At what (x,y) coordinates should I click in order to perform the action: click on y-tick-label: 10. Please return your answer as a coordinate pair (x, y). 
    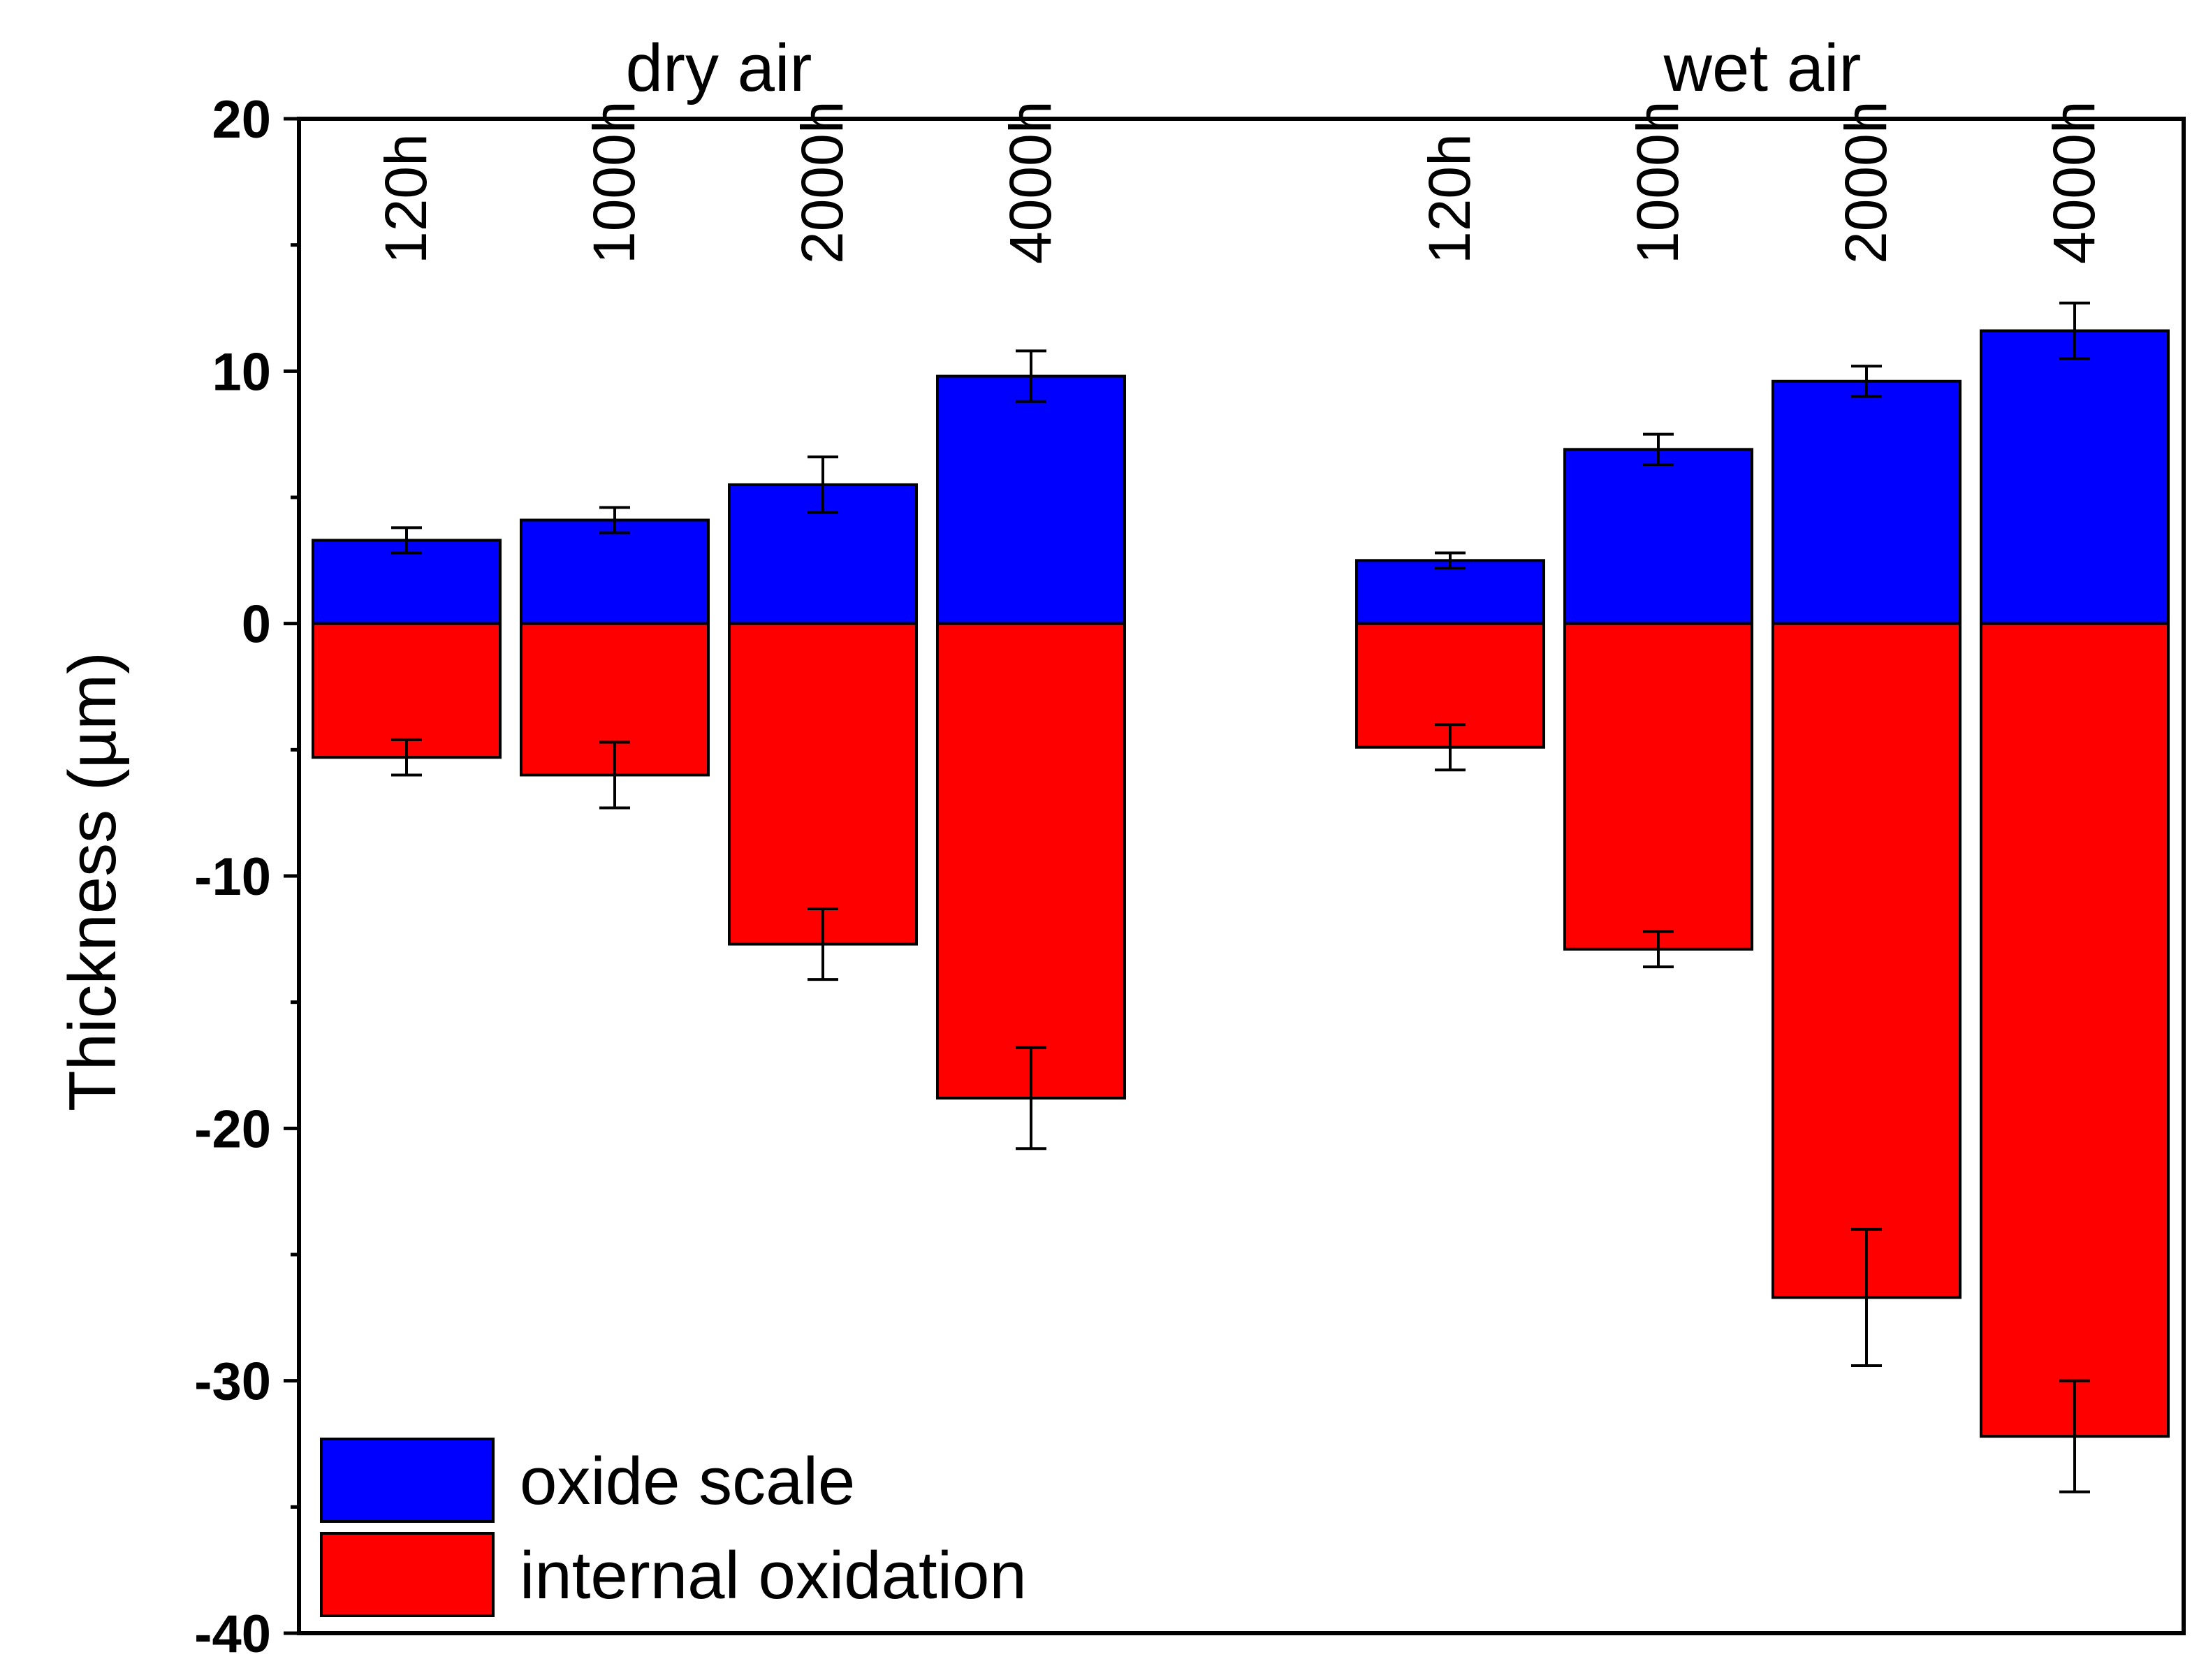
    Looking at the image, I should click on (241, 372).